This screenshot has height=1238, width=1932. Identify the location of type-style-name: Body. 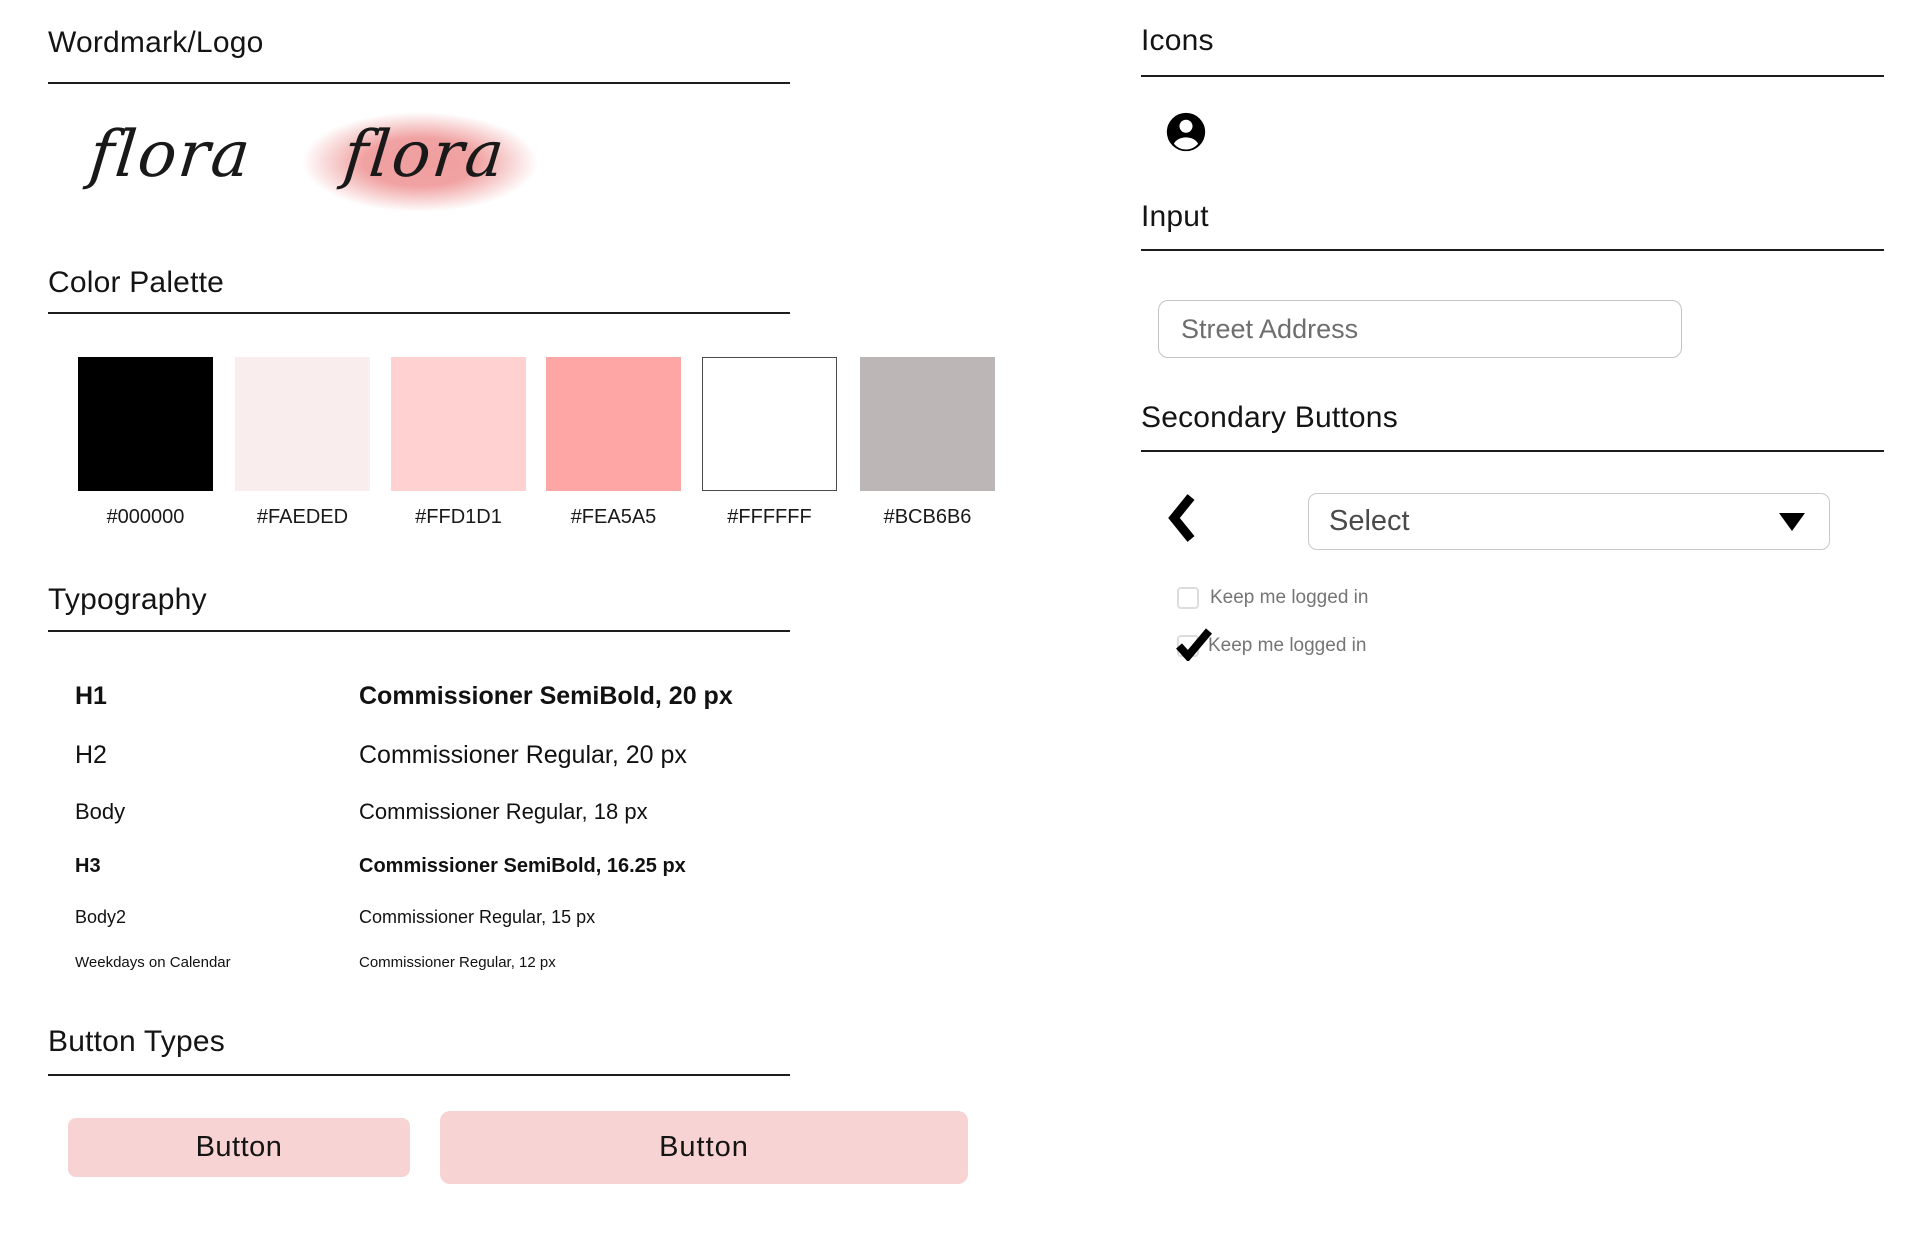
(100, 811).